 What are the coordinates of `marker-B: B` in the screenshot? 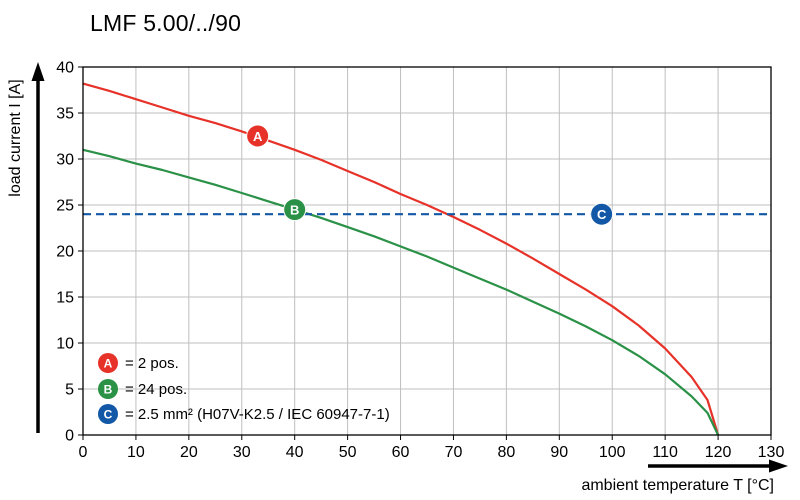 It's located at (295, 210).